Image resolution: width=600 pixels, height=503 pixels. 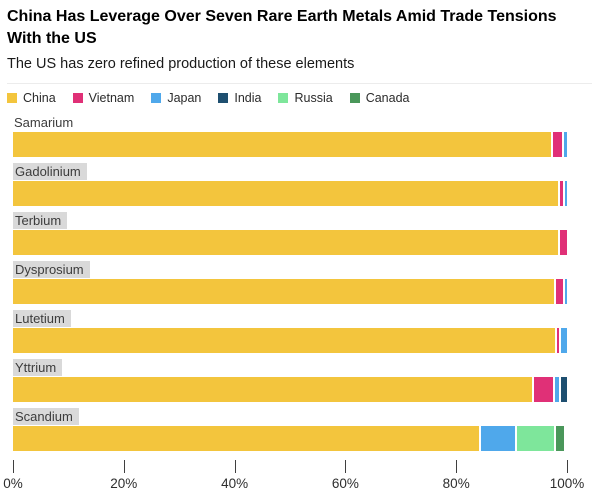 I want to click on bar-segment-russia, so click(x=536, y=439).